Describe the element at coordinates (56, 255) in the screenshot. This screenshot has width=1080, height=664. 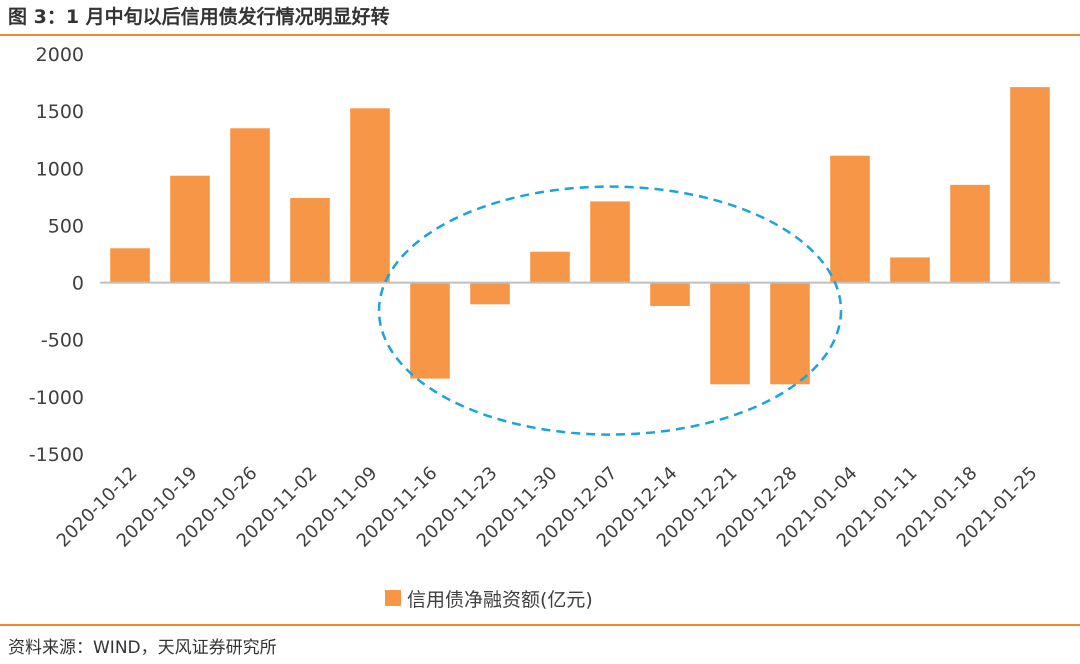
I see `y-axis-tick-labels: 2000 1500 1000 500 0 -500 -1000 -1500` at that location.